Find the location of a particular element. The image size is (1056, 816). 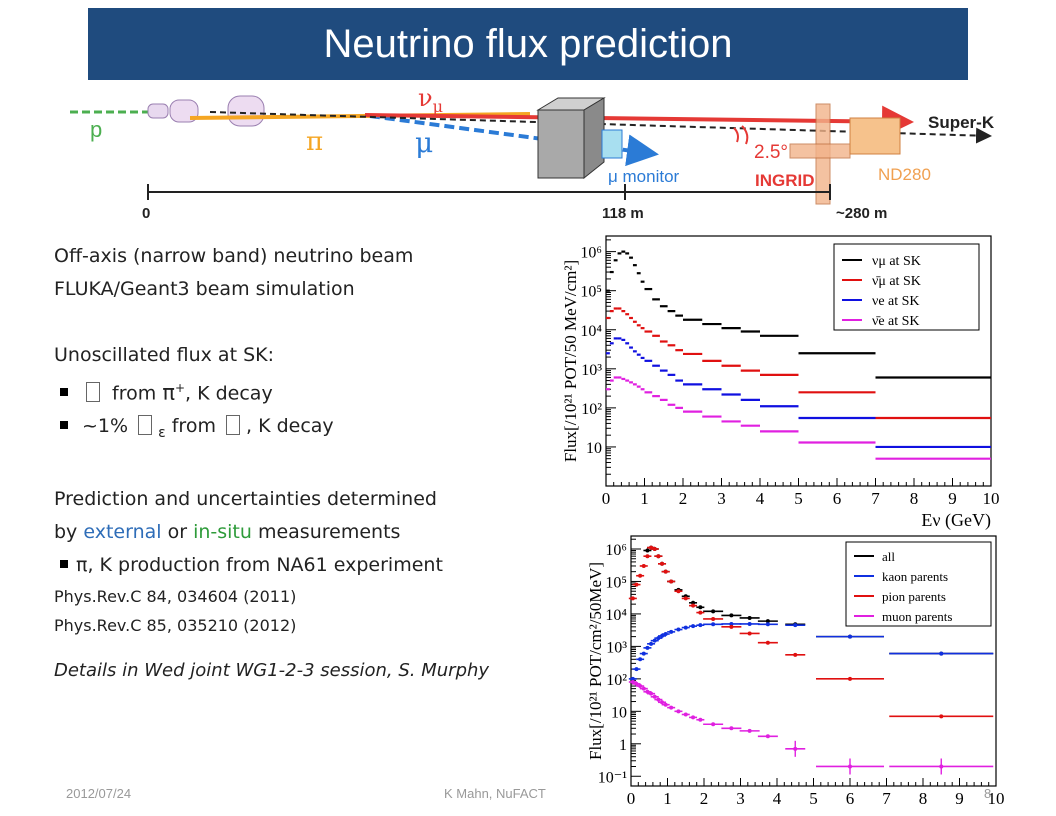

text-line: Off-axis (narrow band) neutrino beam is located at coordinates (234, 256).